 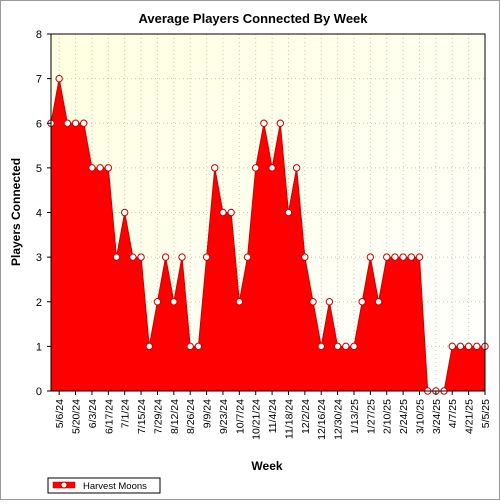 What do you see at coordinates (208, 413) in the screenshot?
I see `x-tick-label: 9/9/24` at bounding box center [208, 413].